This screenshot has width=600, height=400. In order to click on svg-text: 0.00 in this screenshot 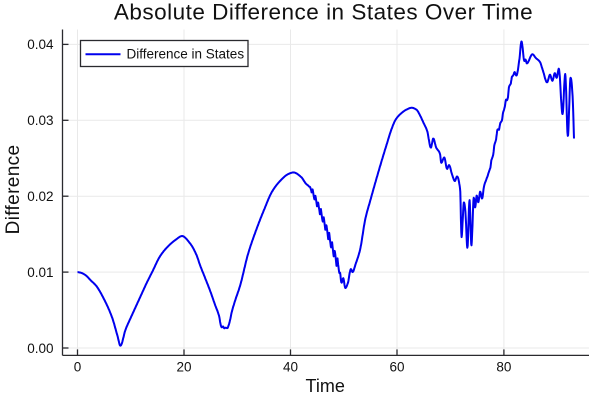, I will do `click(40, 348)`.